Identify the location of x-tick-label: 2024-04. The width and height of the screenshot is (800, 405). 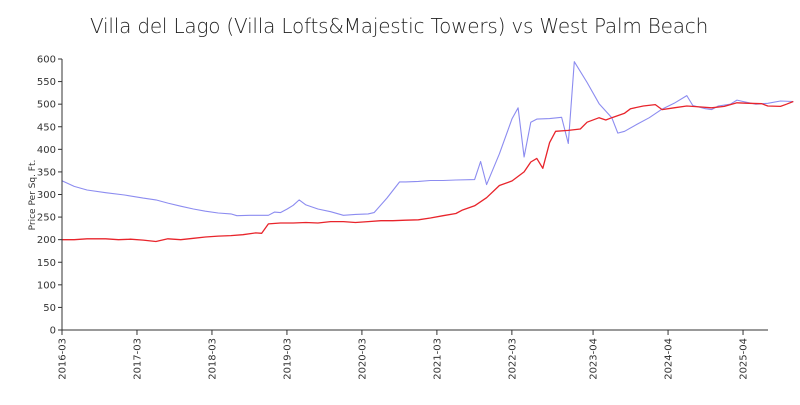
(669, 359).